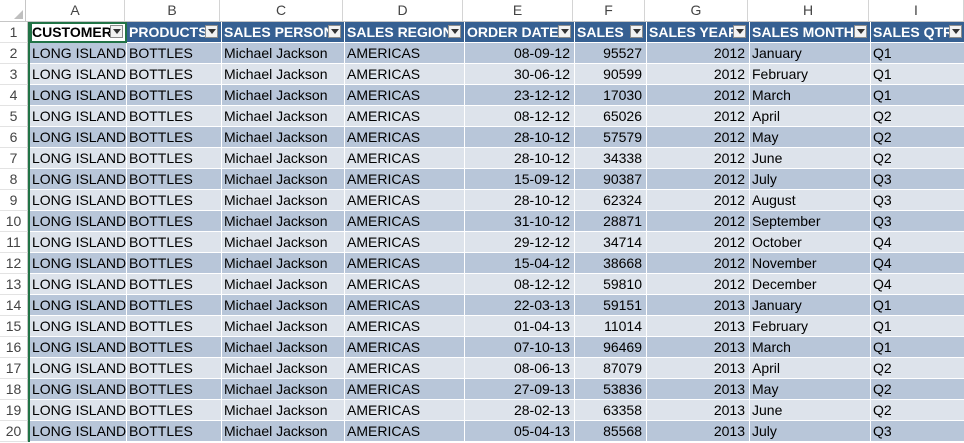 Image resolution: width=964 pixels, height=443 pixels. Describe the element at coordinates (810, 263) in the screenshot. I see `table-cell: November` at that location.